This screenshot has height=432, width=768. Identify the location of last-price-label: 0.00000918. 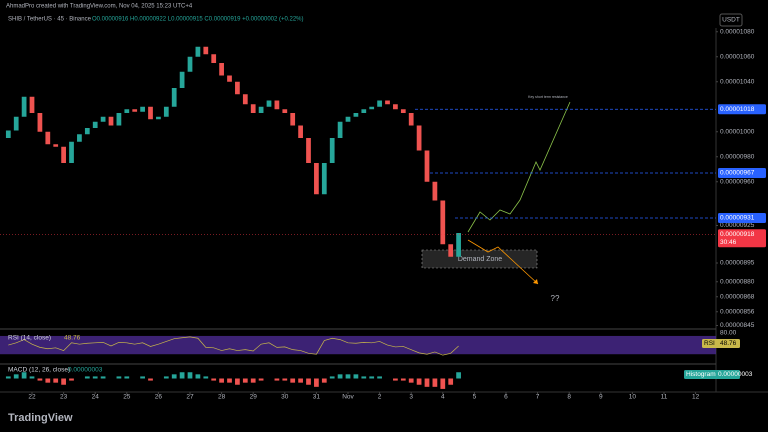
(737, 234).